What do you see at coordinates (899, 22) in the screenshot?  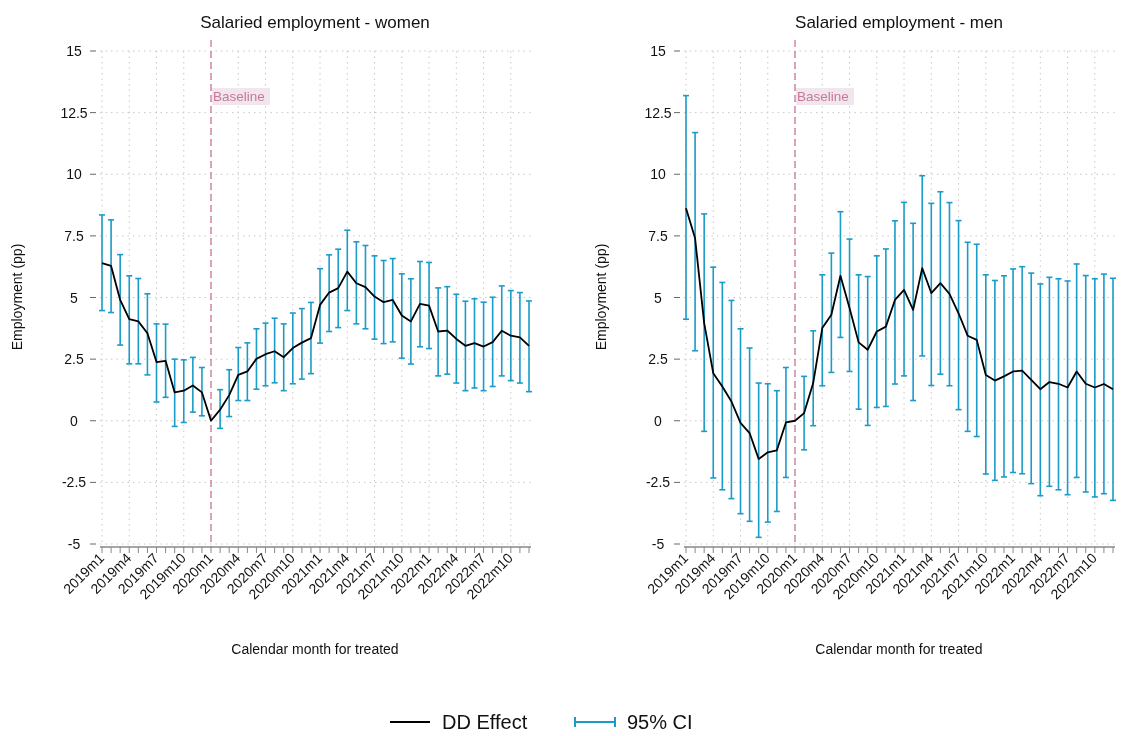 I see `chart-title: Salaried employment - men` at bounding box center [899, 22].